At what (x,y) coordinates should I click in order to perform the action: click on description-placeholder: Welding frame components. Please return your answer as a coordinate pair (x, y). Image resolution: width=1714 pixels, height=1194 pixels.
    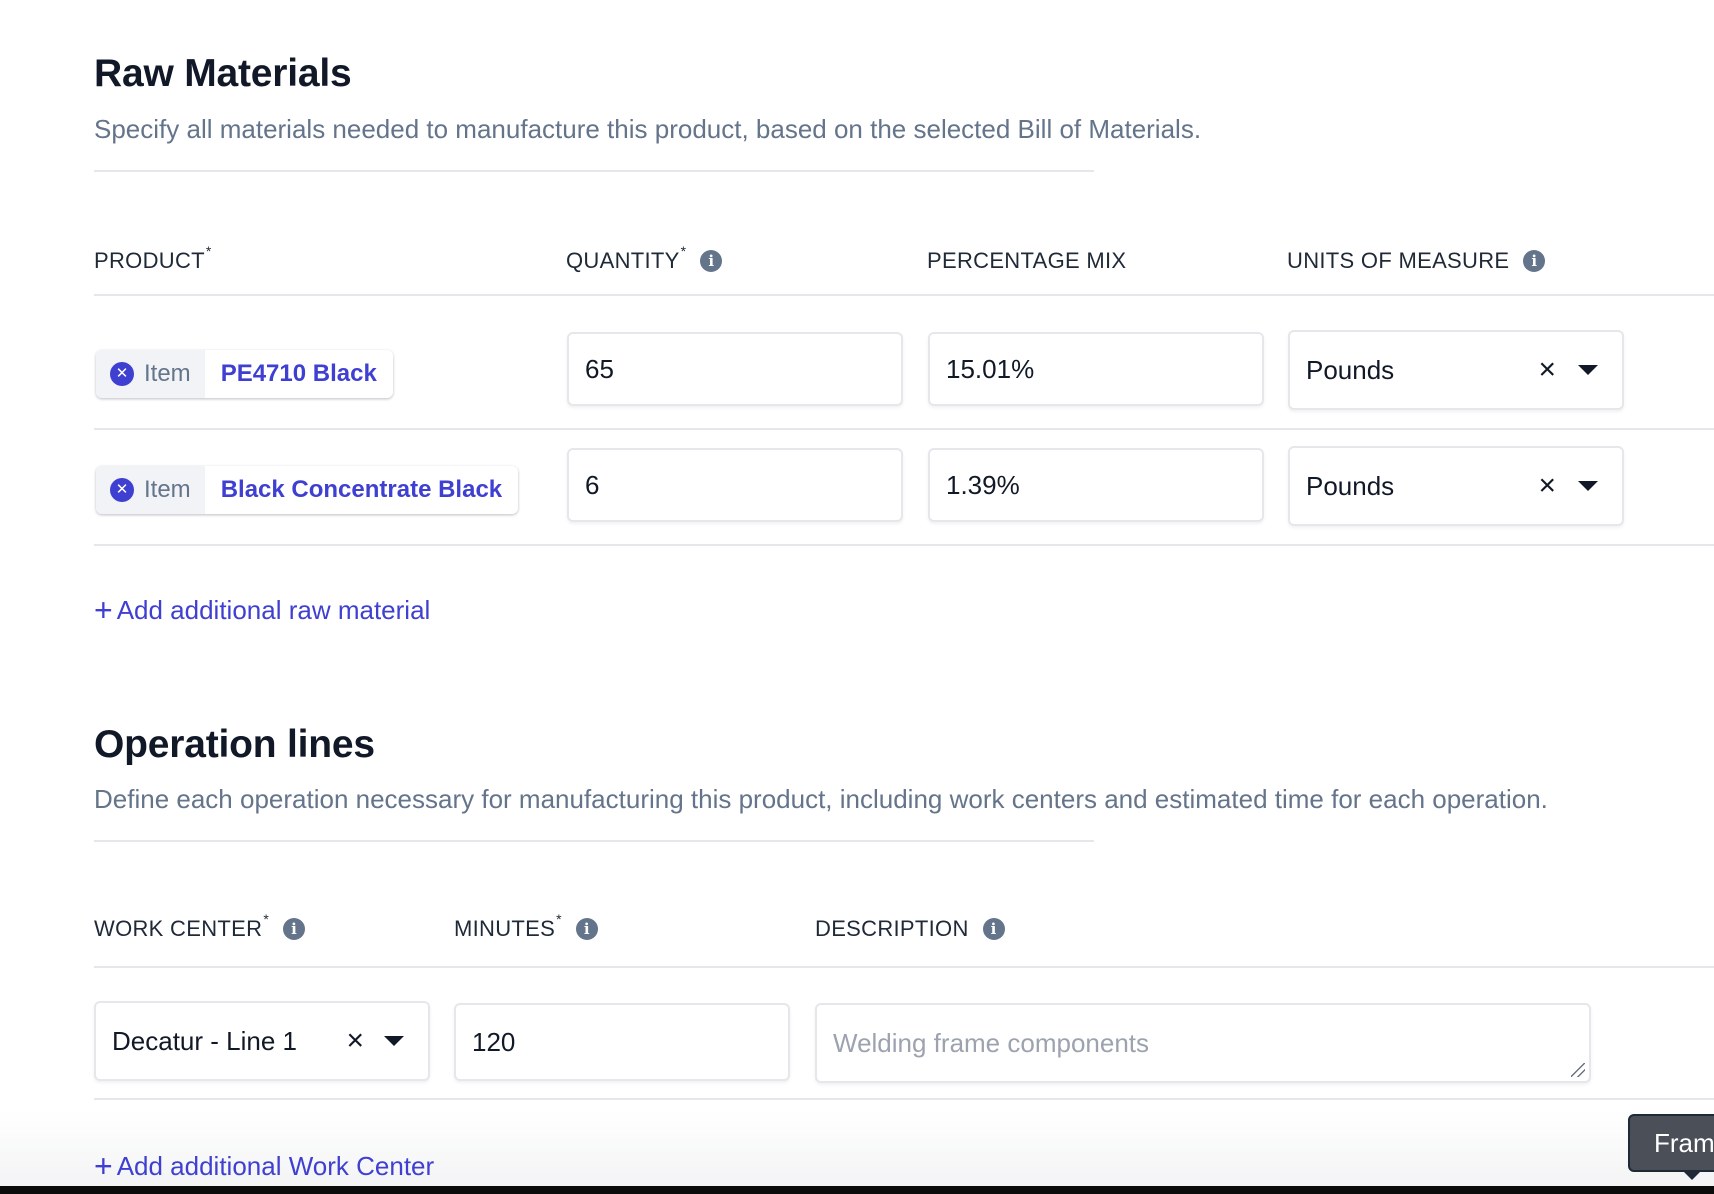
    Looking at the image, I should click on (991, 1042).